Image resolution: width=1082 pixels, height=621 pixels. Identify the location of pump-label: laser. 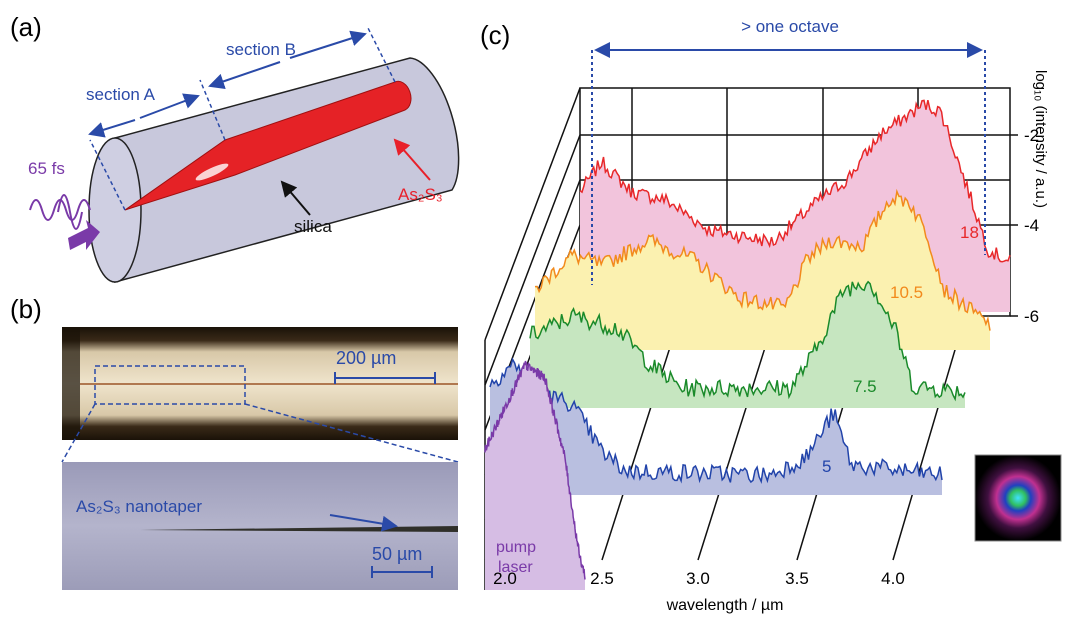
(515, 567).